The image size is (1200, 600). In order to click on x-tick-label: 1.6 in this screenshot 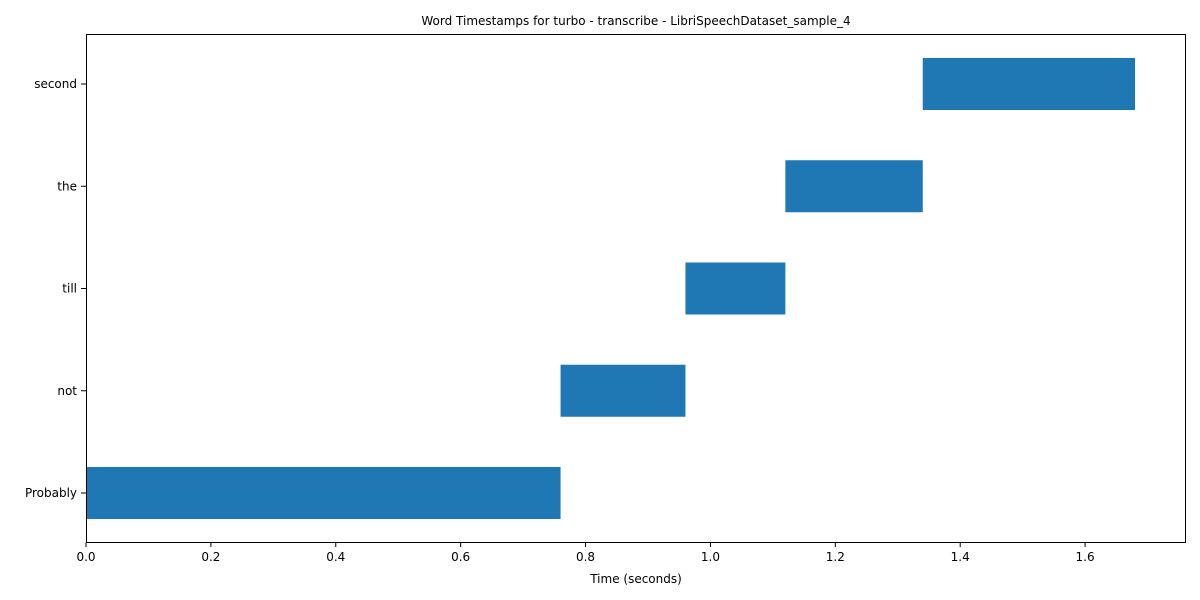, I will do `click(1085, 557)`.